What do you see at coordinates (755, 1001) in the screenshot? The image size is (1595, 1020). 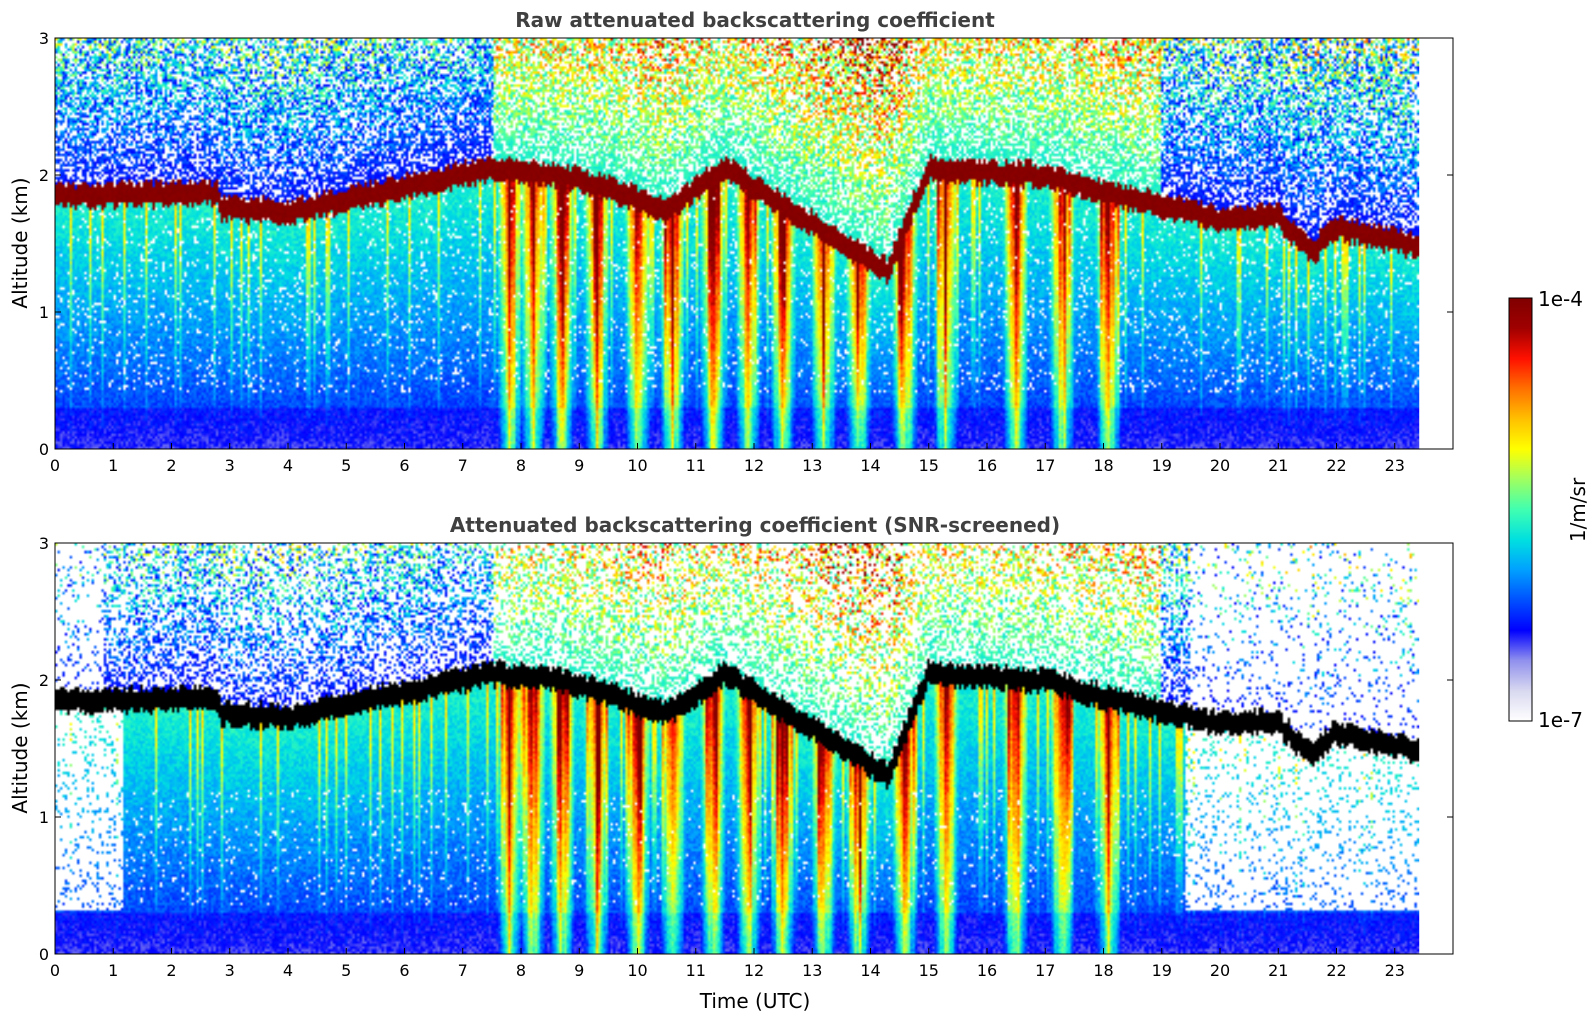 I see `x-axis-label: Time (UTC)` at bounding box center [755, 1001].